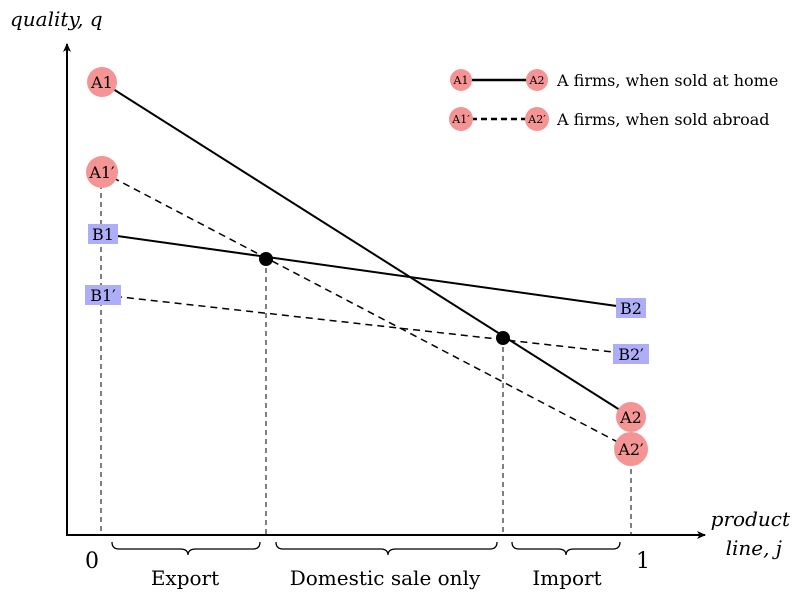 This screenshot has width=792, height=595. Describe the element at coordinates (566, 548) in the screenshot. I see `brace-import` at that location.